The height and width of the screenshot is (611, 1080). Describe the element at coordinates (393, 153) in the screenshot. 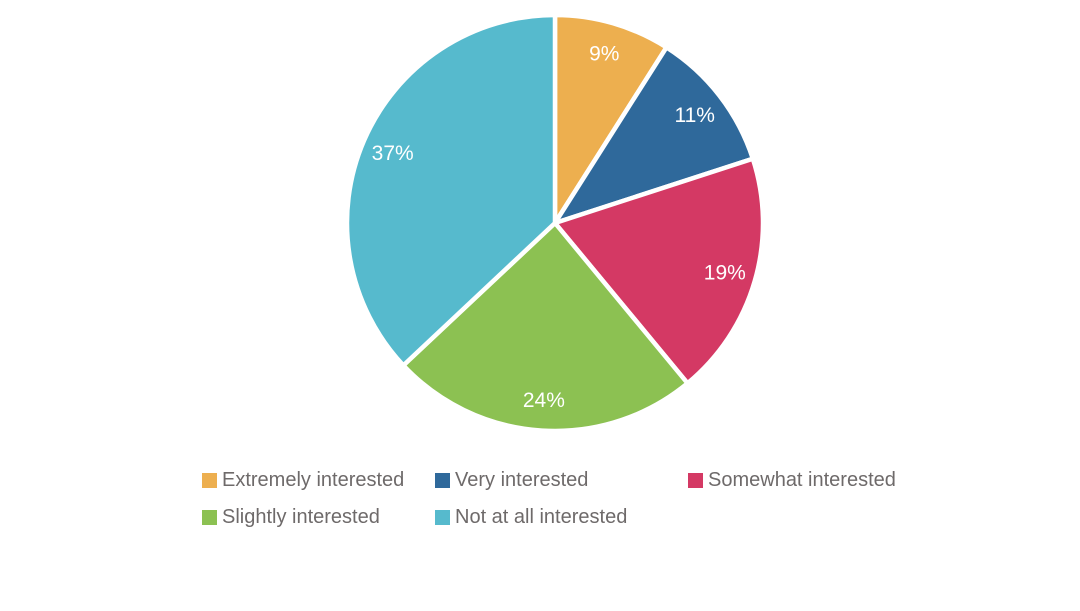

I see `slice-label: 37%` at that location.